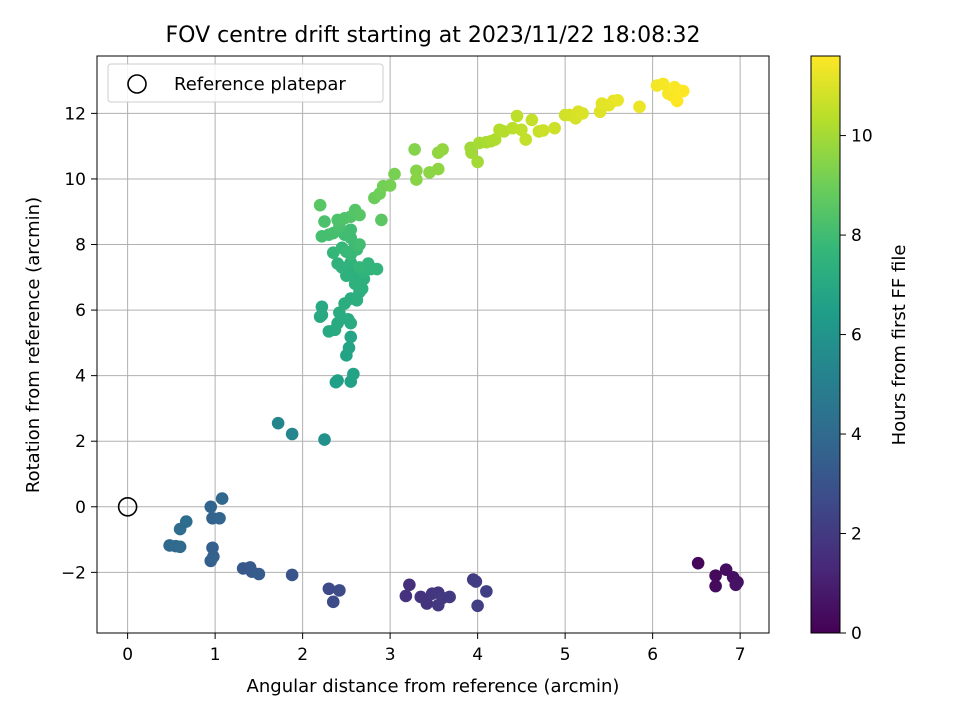 This screenshot has height=720, width=960. I want to click on legend-entry-reference-platepar: Reference platepar, so click(260, 84).